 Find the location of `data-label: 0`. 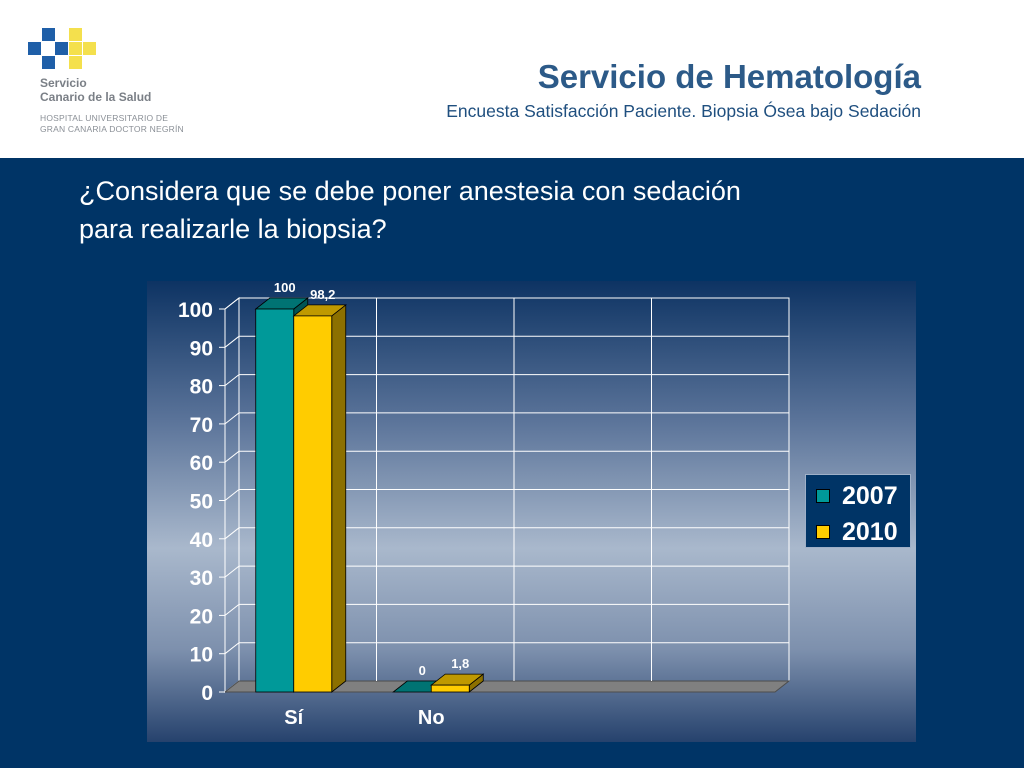

data-label: 0 is located at coordinates (422, 670).